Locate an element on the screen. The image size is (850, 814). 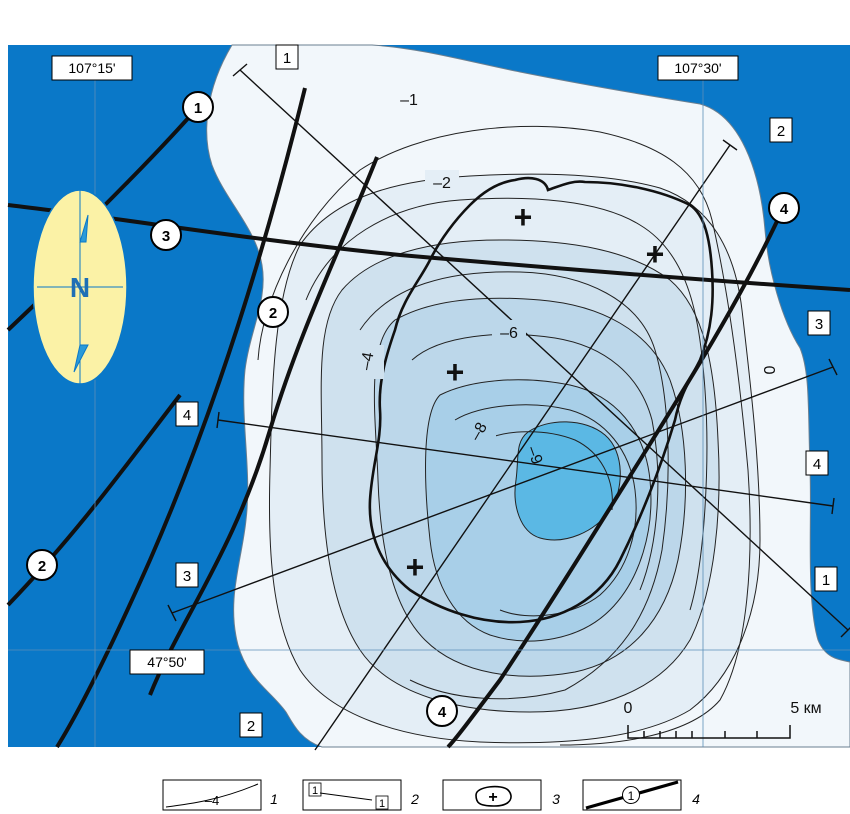
anomaly-signs: + + + + is located at coordinates (535, 392).